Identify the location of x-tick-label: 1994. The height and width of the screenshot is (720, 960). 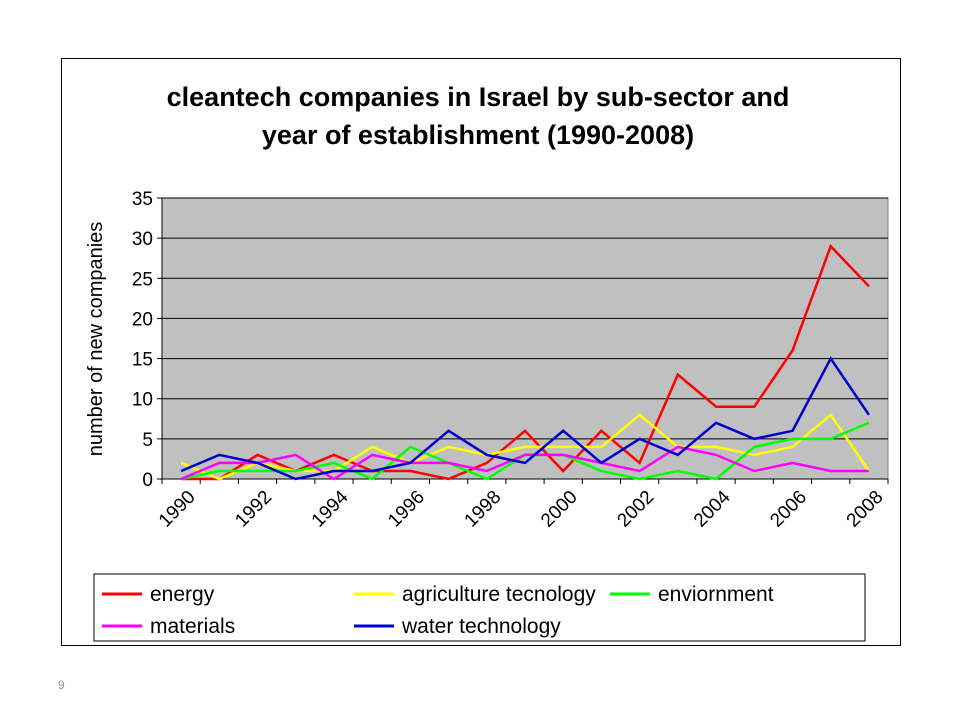
(330, 508).